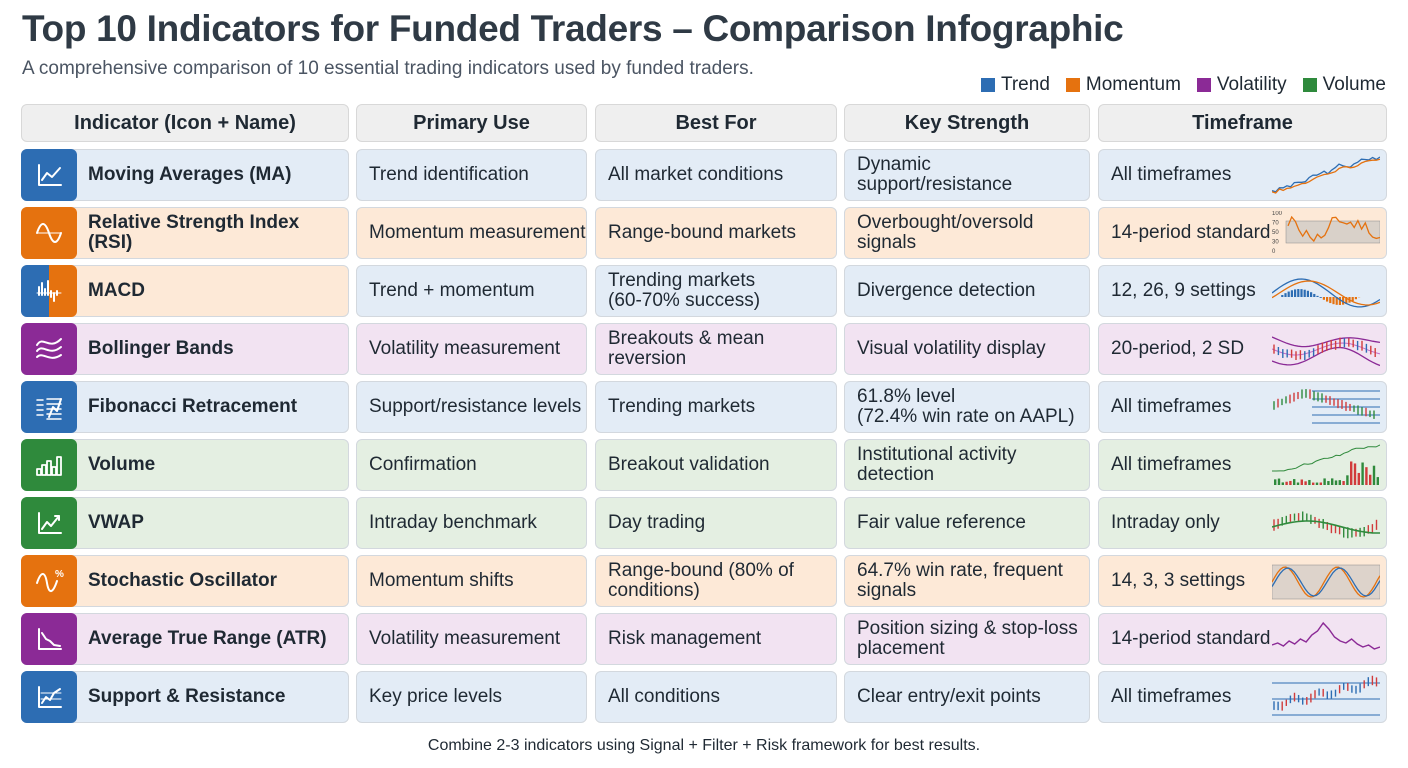 This screenshot has height=768, width=1408. I want to click on key-strength-cell: 64.7% win rate, frequent signals, so click(967, 581).